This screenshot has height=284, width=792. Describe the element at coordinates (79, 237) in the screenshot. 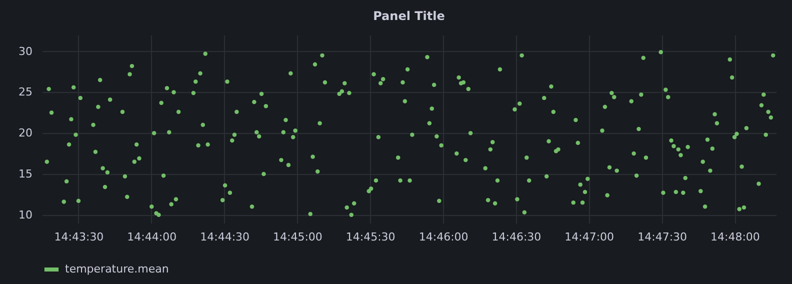

I see `x-tick-label: 14:43:30` at that location.